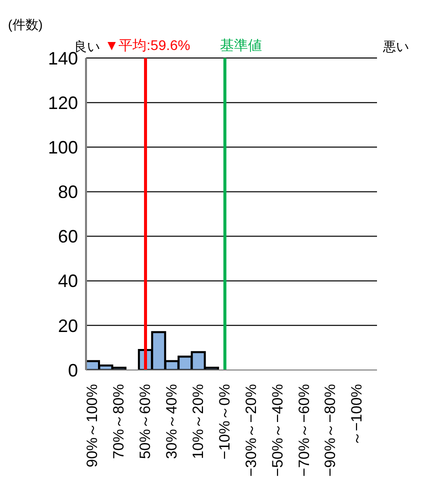 This screenshot has height=488, width=429. Describe the element at coordinates (277, 430) in the screenshot. I see `x-tick-label: −50%～−40%` at that location.